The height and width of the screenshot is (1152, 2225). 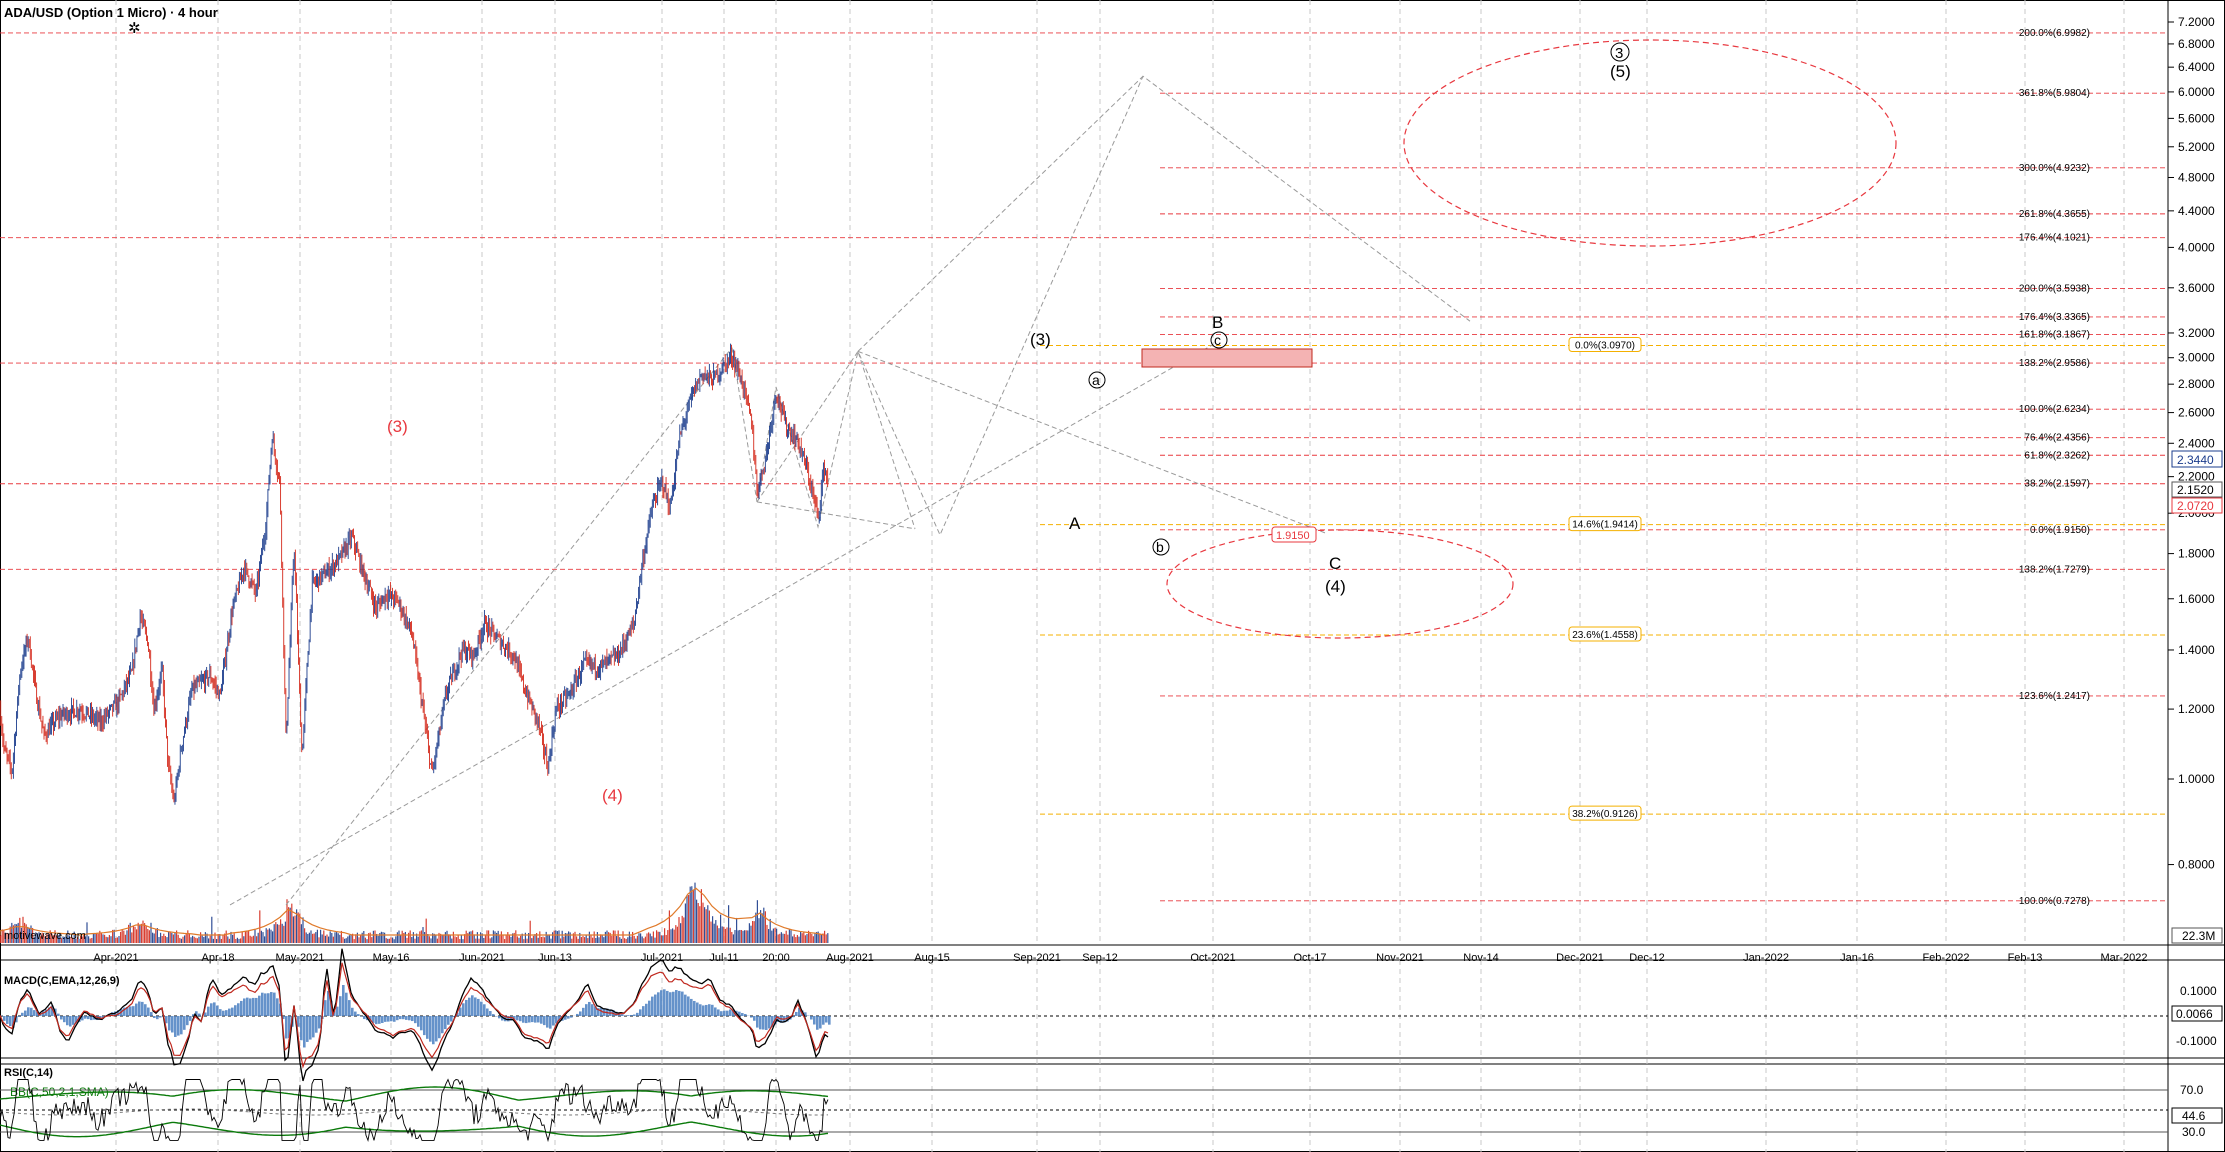 What do you see at coordinates (2194, 1116) in the screenshot?
I see `rsi-axis-label-2: 44.6` at bounding box center [2194, 1116].